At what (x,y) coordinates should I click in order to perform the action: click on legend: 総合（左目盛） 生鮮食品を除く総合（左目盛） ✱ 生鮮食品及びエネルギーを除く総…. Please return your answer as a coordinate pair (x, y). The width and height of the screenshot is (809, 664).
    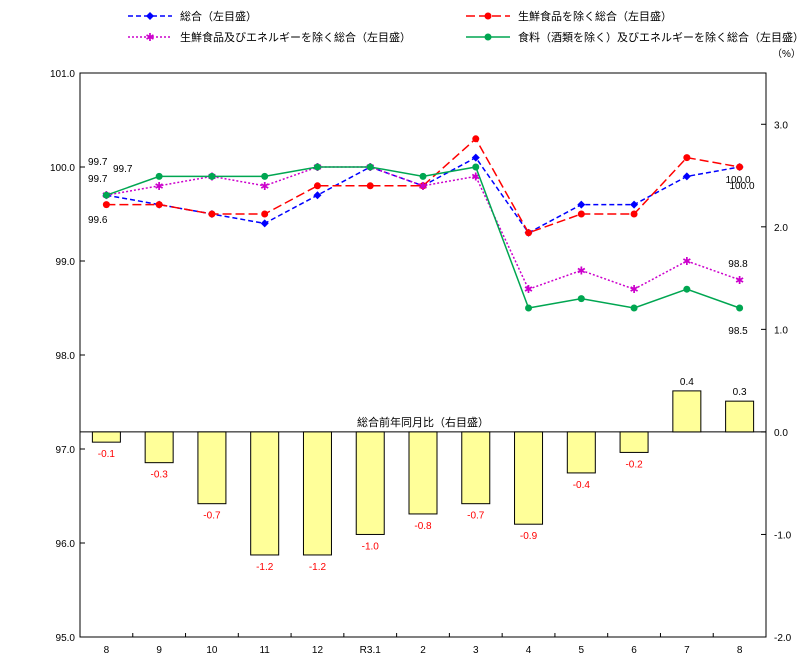
    Looking at the image, I should click on (466, 26).